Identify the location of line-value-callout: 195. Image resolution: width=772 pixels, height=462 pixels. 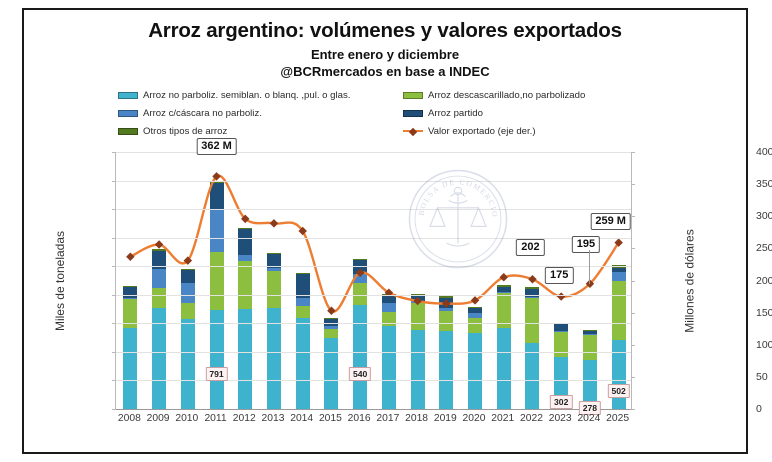
(586, 244).